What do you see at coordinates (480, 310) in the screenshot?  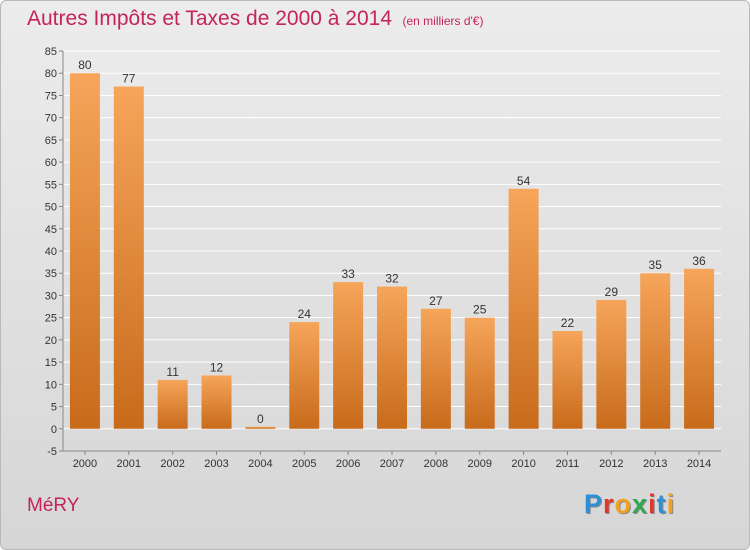 I see `data-label: 25` at bounding box center [480, 310].